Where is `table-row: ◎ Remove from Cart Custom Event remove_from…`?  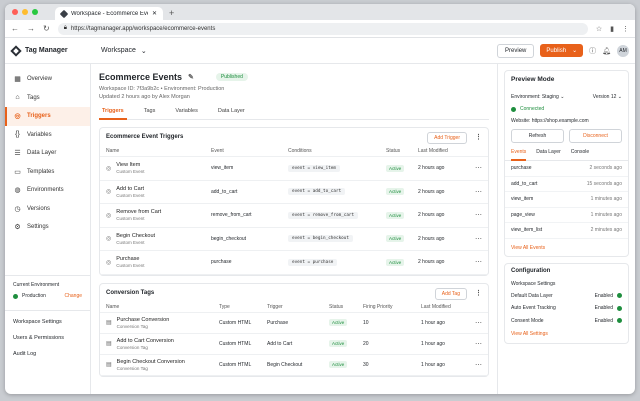 table-row: ◎ Remove from Cart Custom Event remove_from… is located at coordinates (294, 215).